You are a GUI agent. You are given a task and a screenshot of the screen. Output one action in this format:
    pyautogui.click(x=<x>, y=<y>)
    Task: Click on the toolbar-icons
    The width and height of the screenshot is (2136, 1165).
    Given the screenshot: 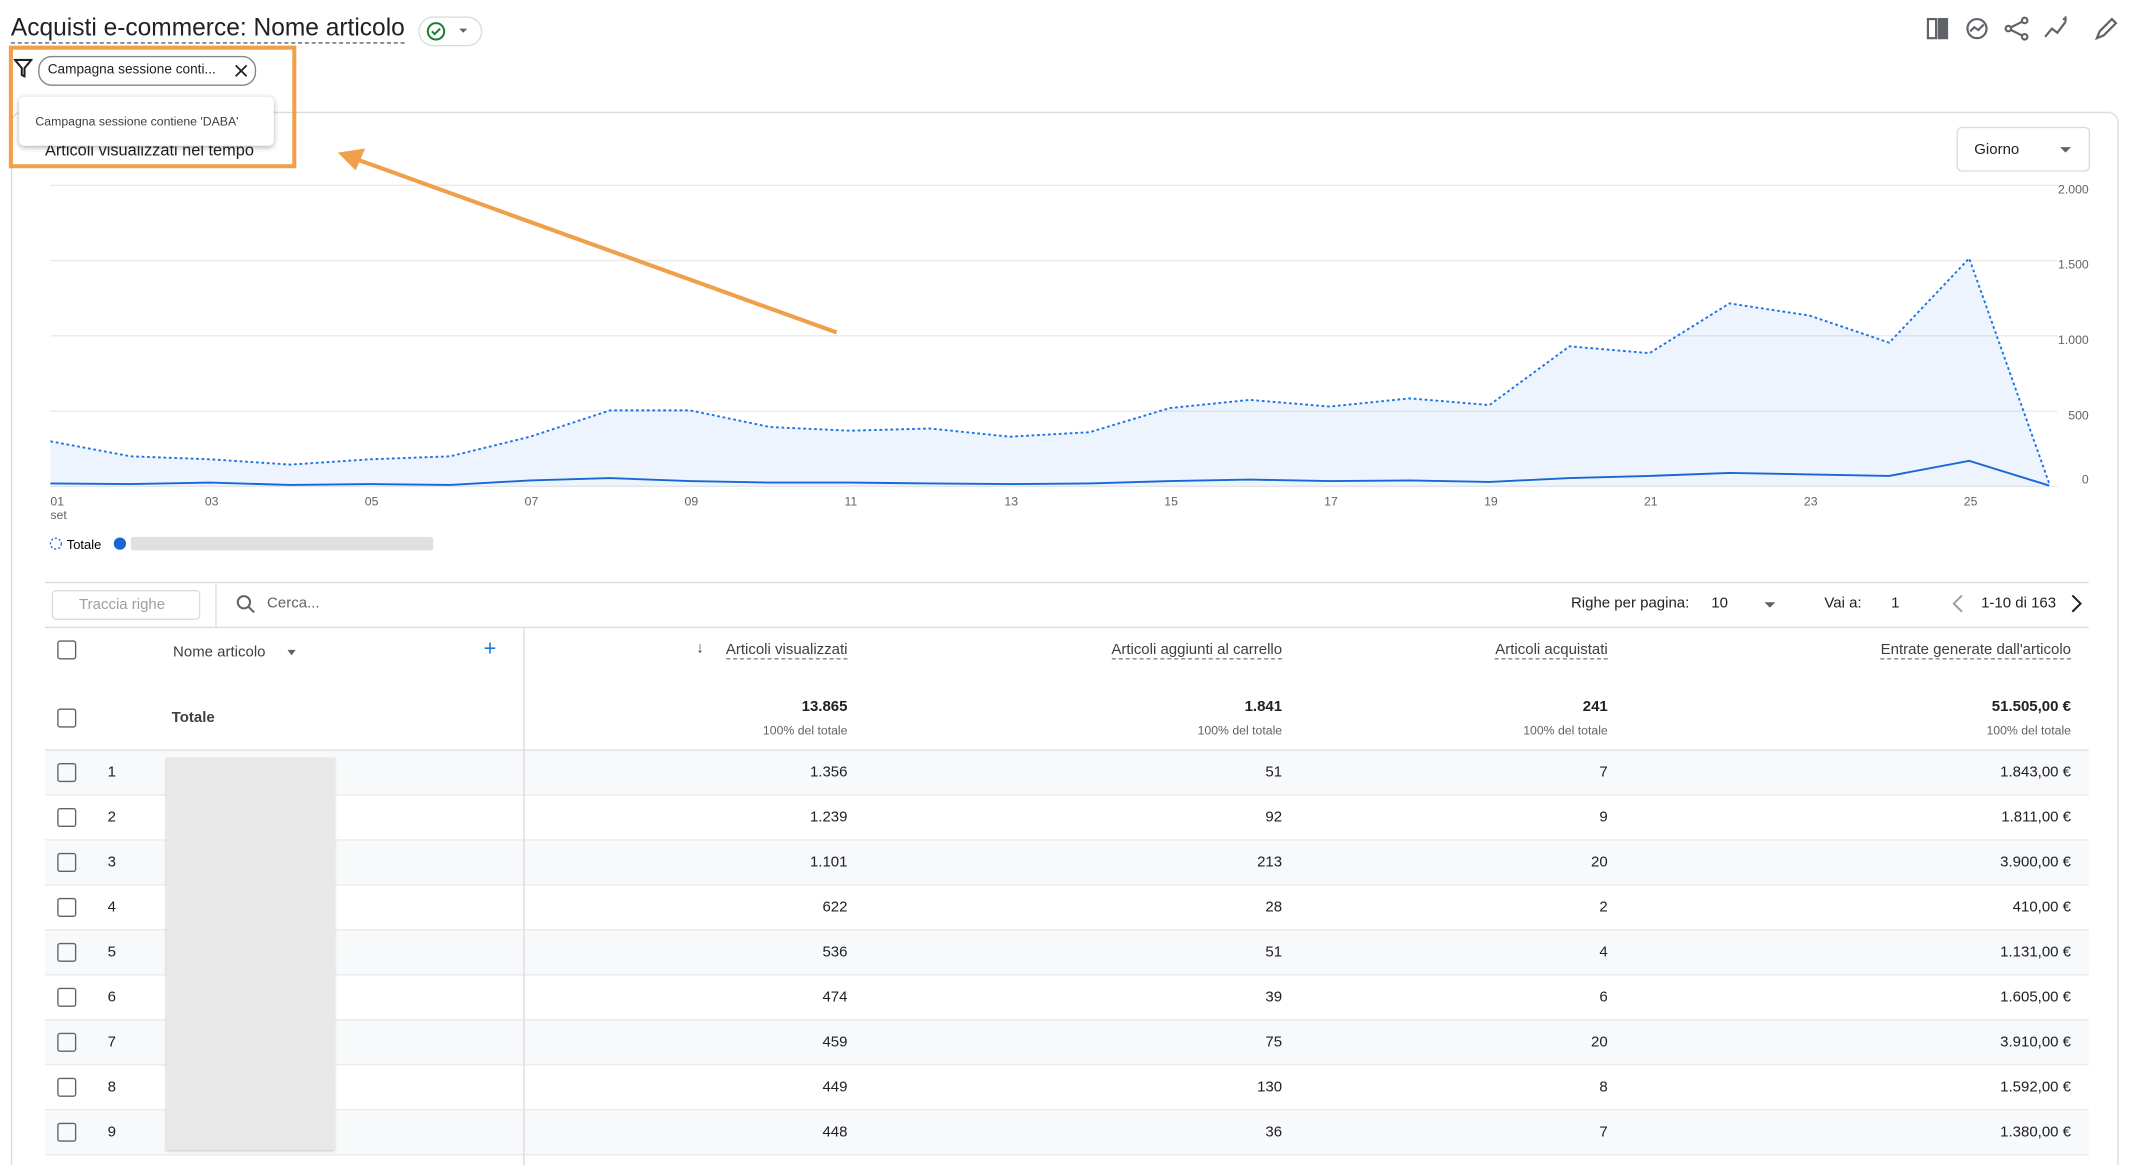 What is the action you would take?
    pyautogui.click(x=2023, y=29)
    